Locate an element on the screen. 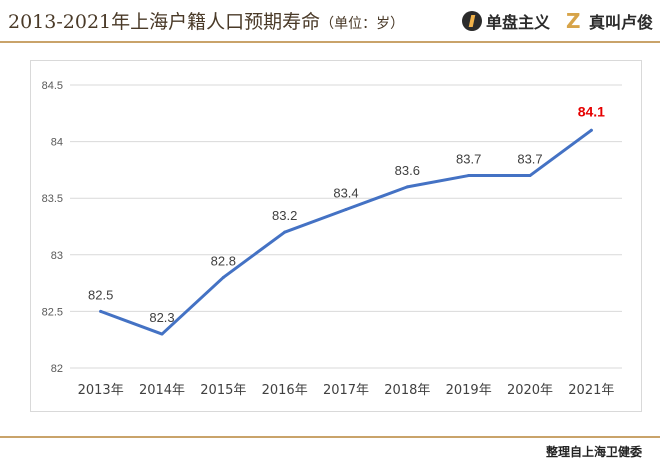 The image size is (660, 469). brand-secondary: 真叫卢俊 is located at coordinates (609, 21).